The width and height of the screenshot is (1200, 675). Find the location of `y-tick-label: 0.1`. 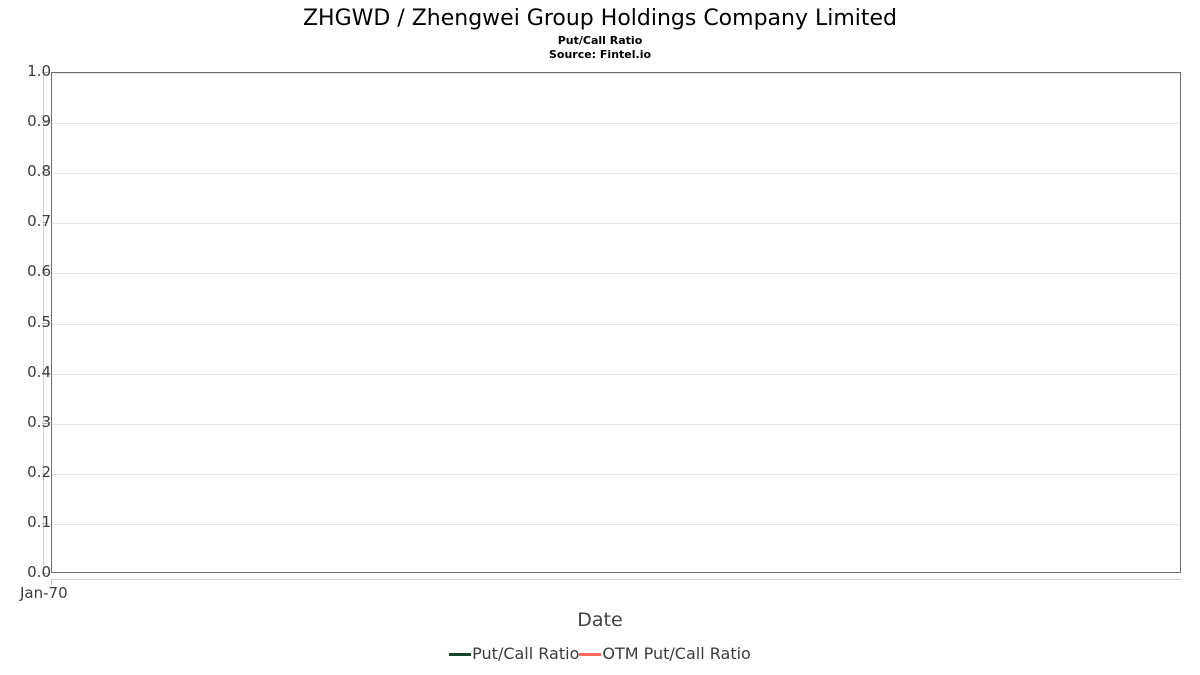

y-tick-label: 0.1 is located at coordinates (39, 522).